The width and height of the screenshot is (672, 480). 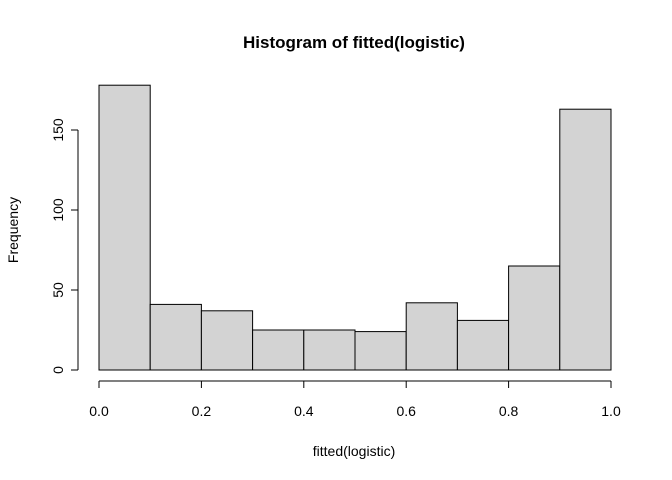 What do you see at coordinates (58, 130) in the screenshot?
I see `y-tick-label: 150` at bounding box center [58, 130].